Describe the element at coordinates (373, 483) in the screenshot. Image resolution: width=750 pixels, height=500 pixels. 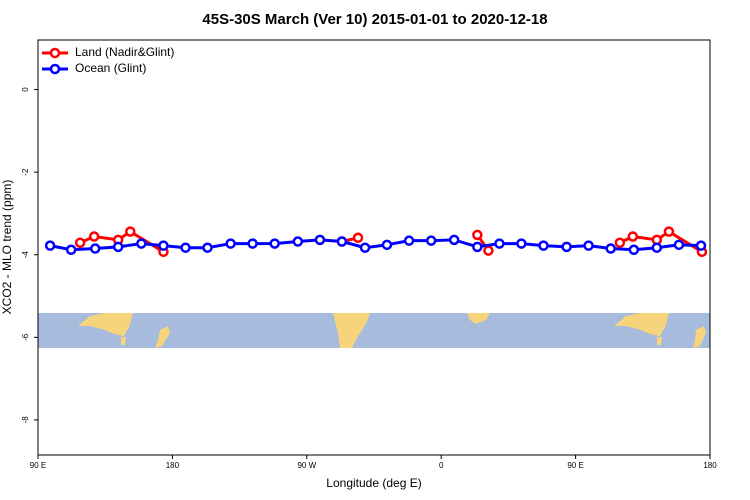
I see `x-axis-title: Longitude (deg E)` at that location.